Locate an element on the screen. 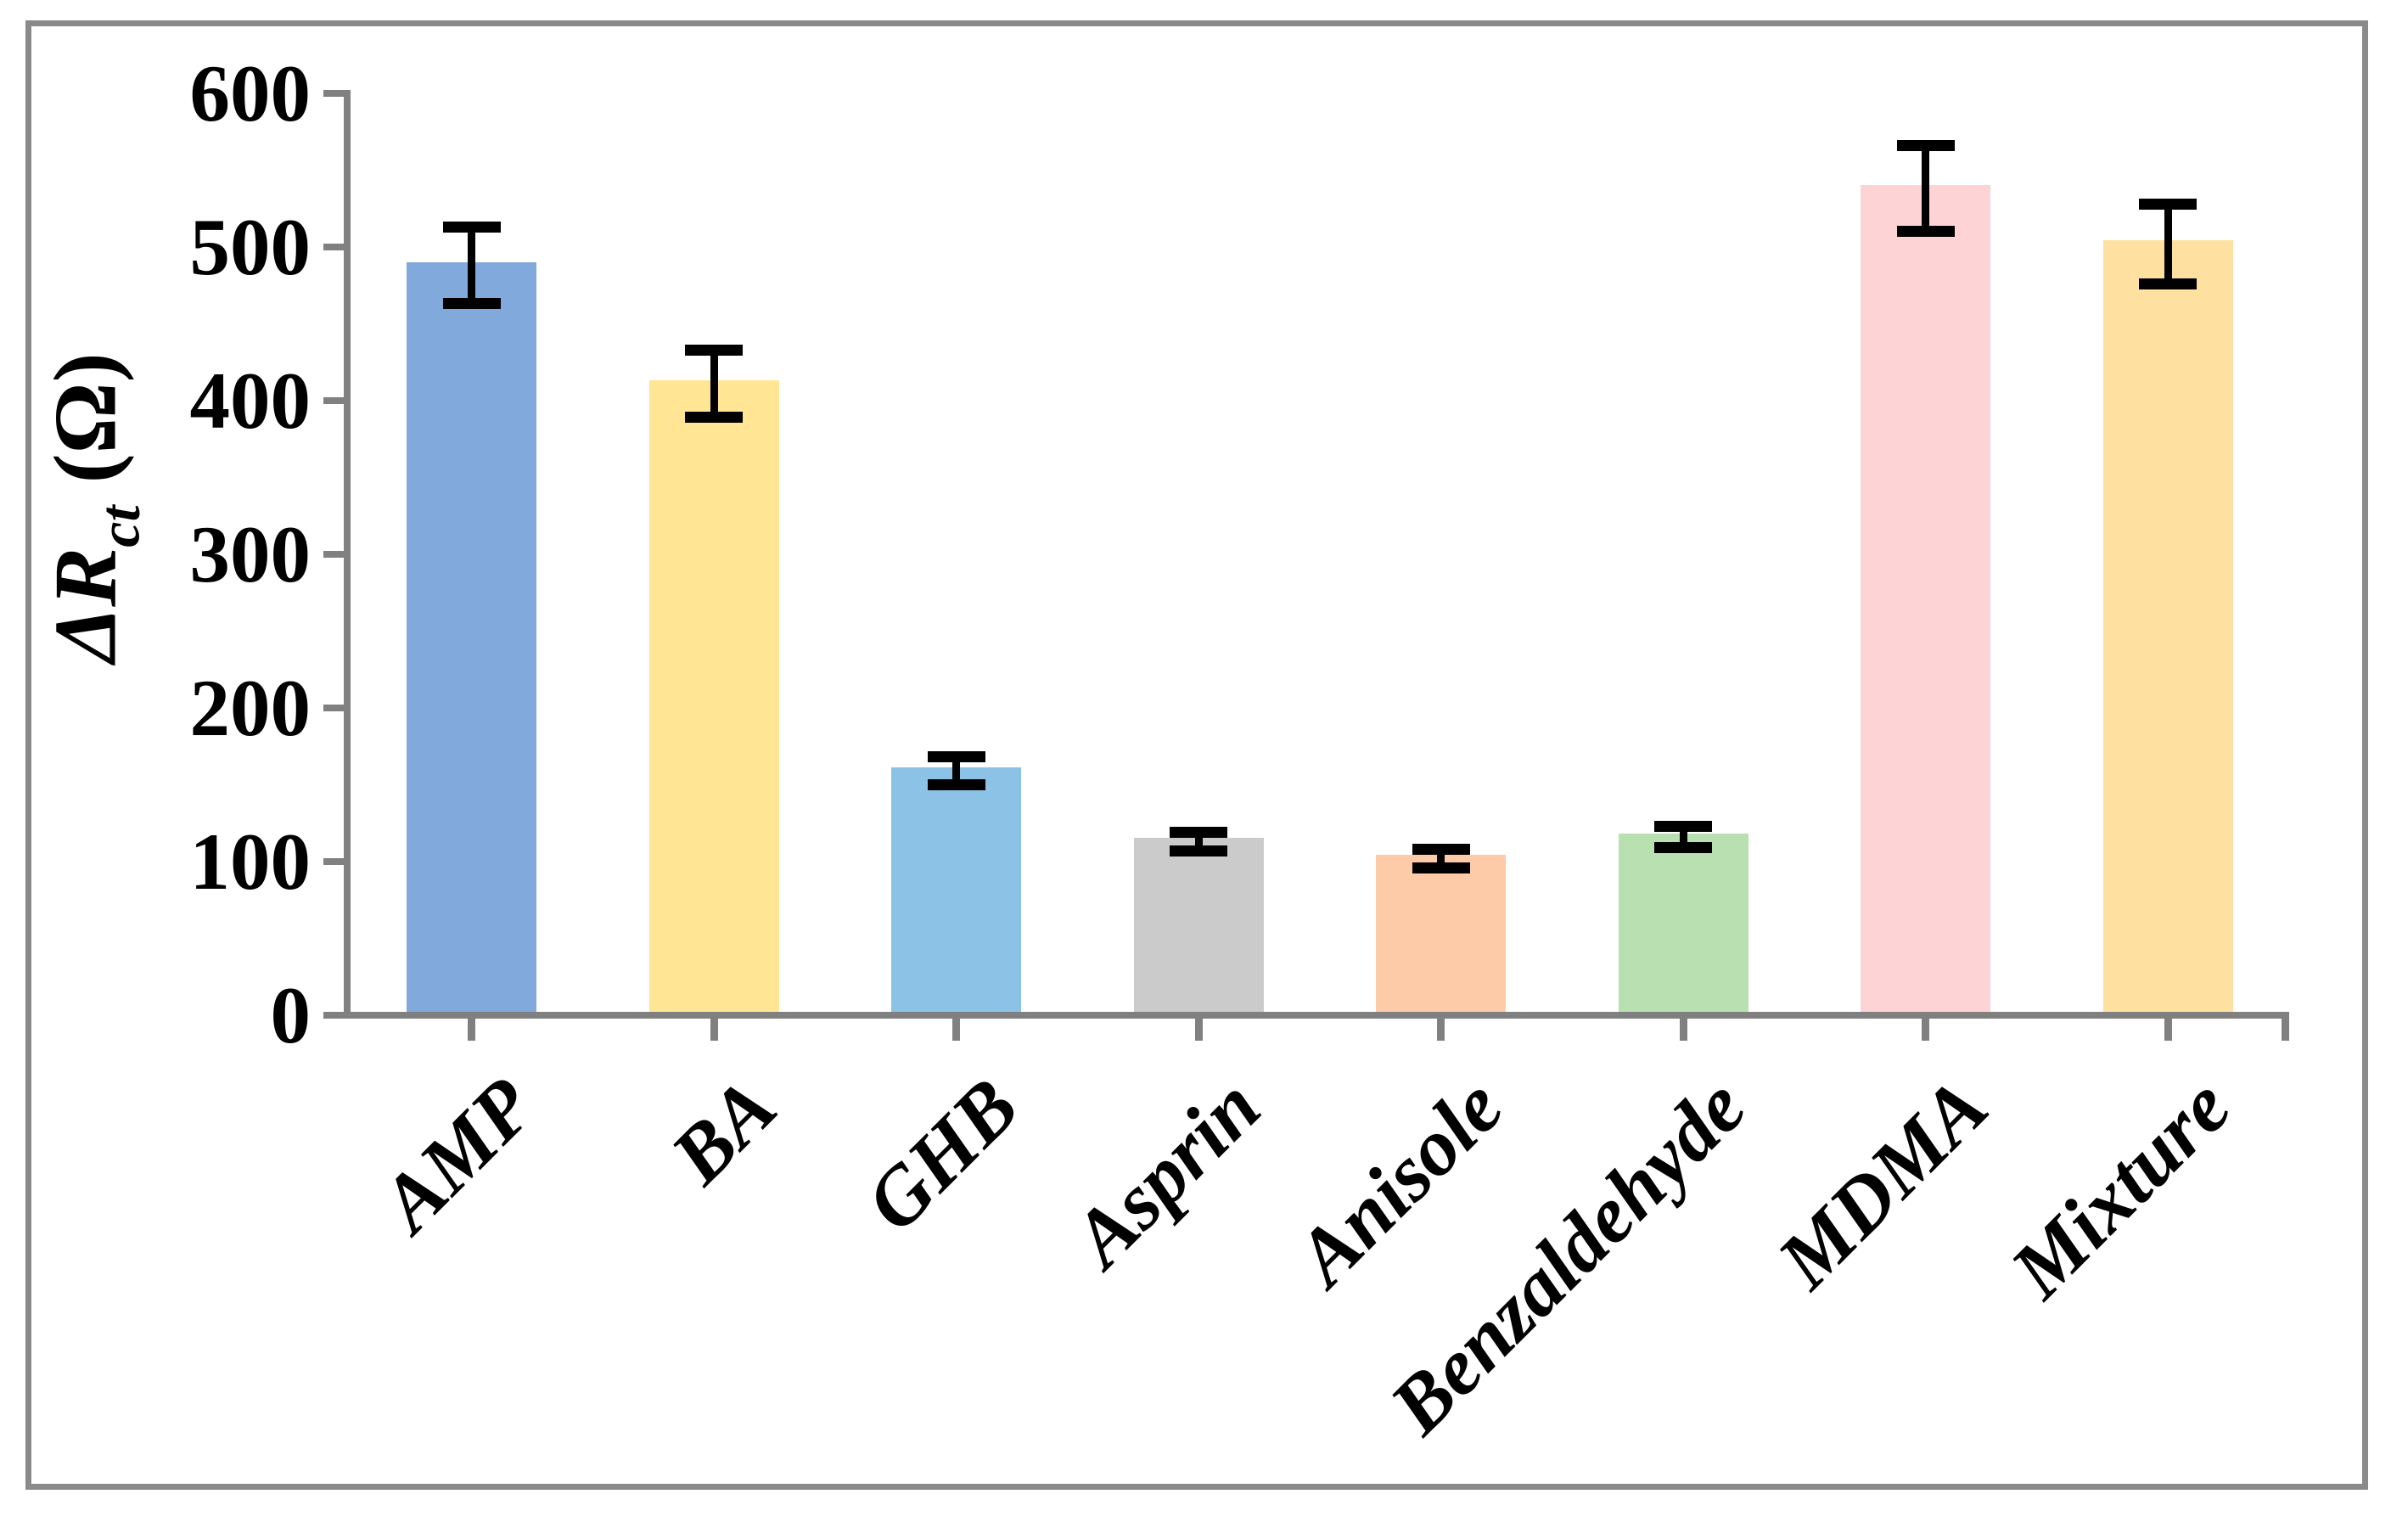 Image resolution: width=2408 pixels, height=1522 pixels. error-bar-mdma is located at coordinates (1926, 188).